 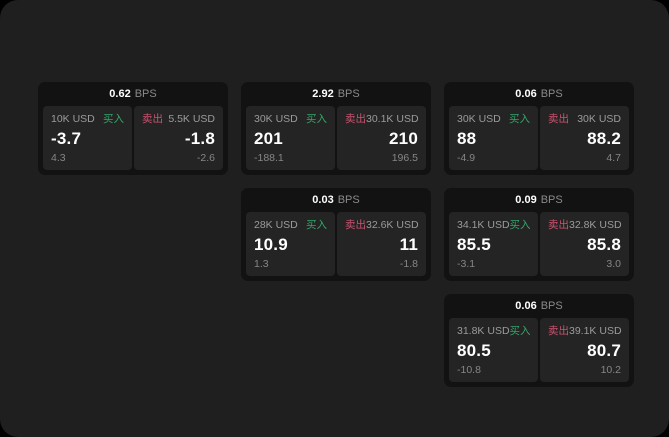 What do you see at coordinates (539, 140) in the screenshot?
I see `quote-card-body: 30K USD 买入 88 -4.9 卖出 30K USD 88.2 4.7` at bounding box center [539, 140].